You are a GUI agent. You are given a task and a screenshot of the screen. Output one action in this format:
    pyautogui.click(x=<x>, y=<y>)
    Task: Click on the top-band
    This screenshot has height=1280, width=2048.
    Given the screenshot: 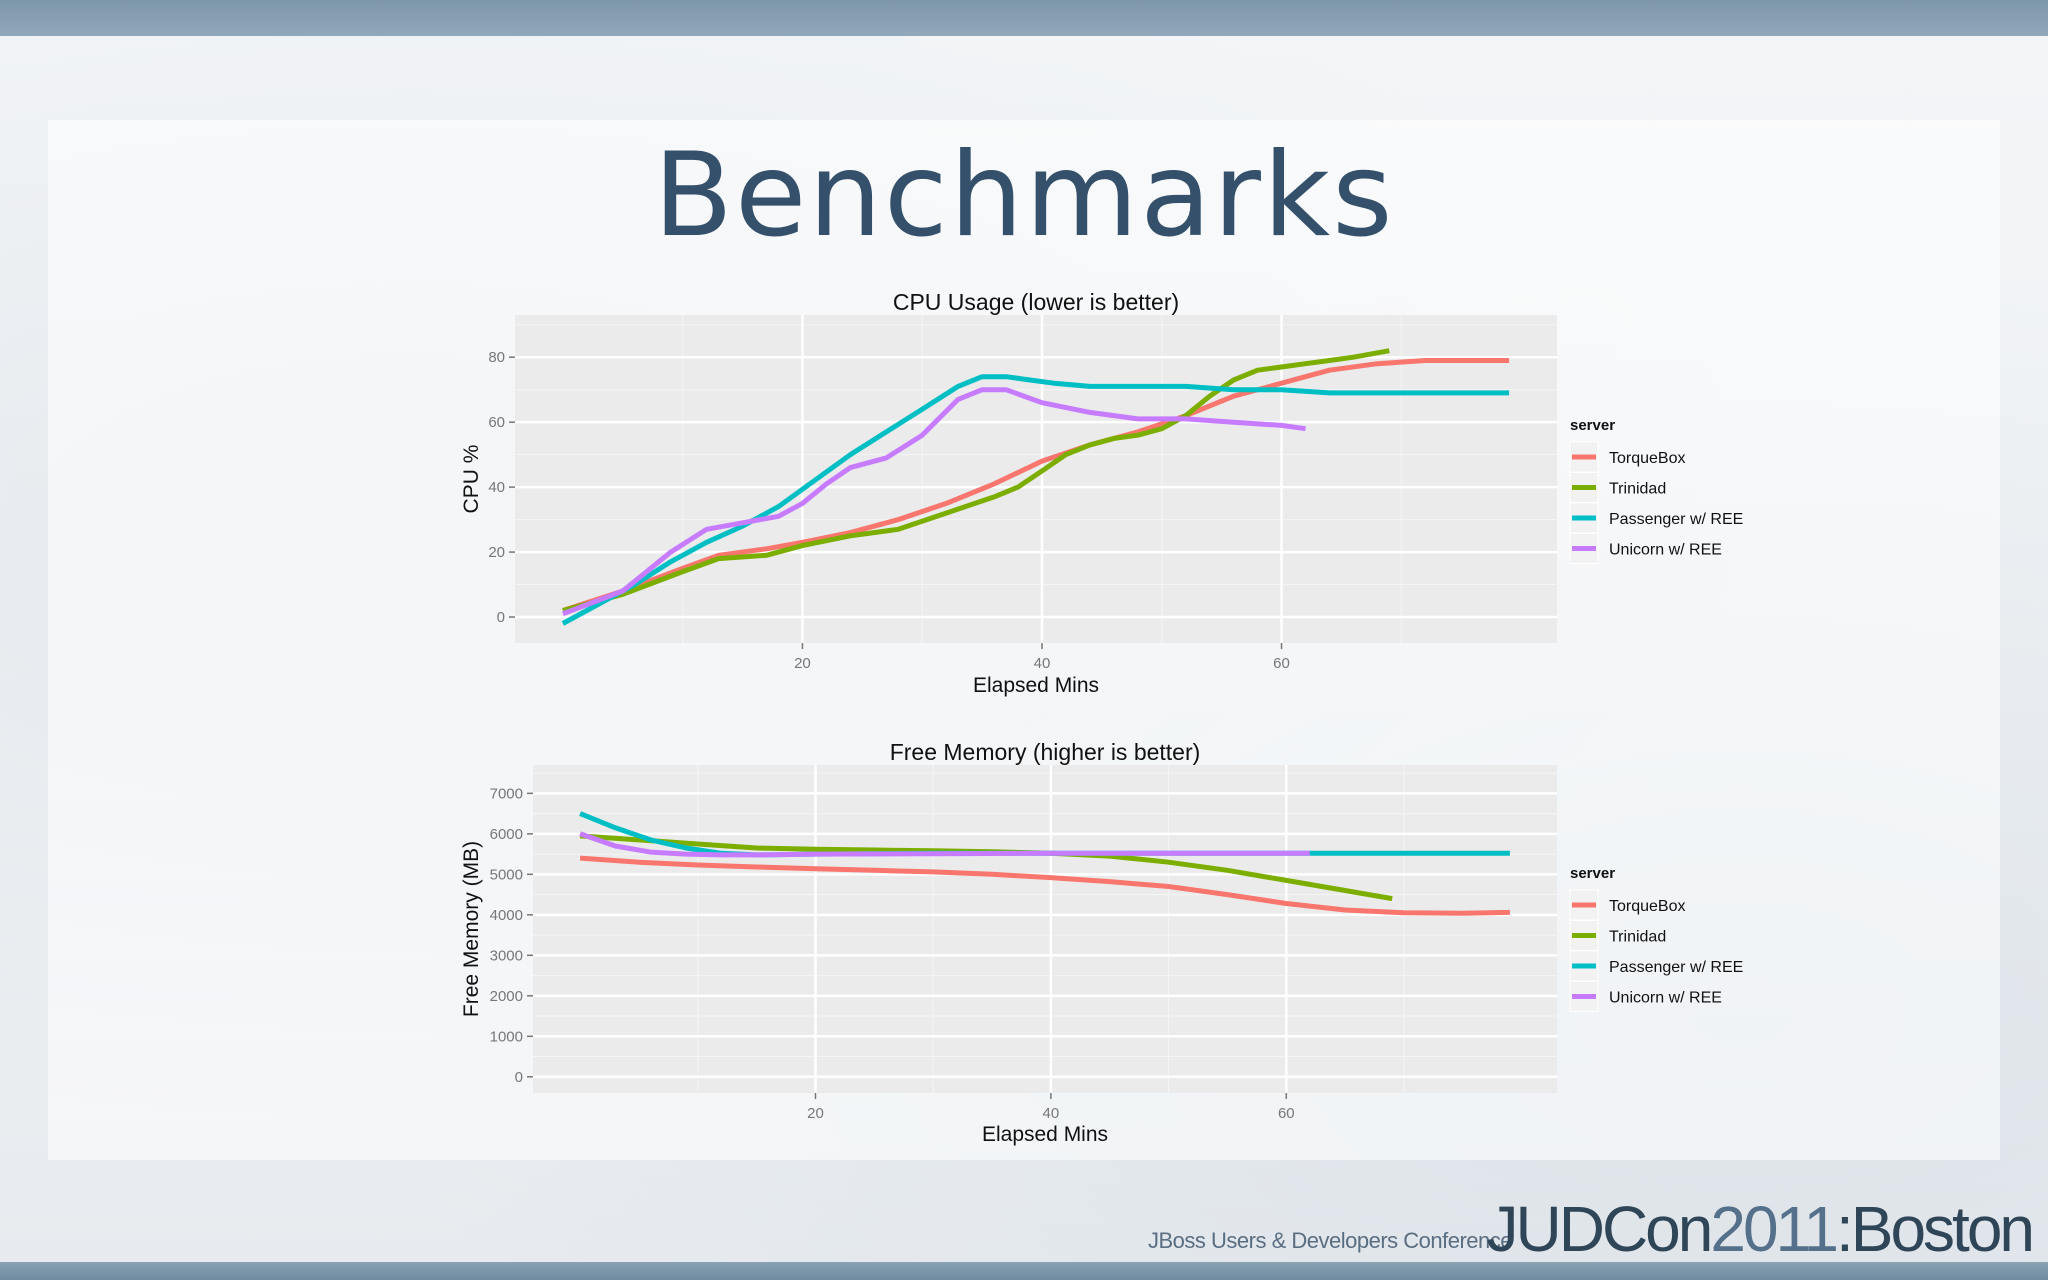 What is the action you would take?
    pyautogui.click(x=1024, y=18)
    